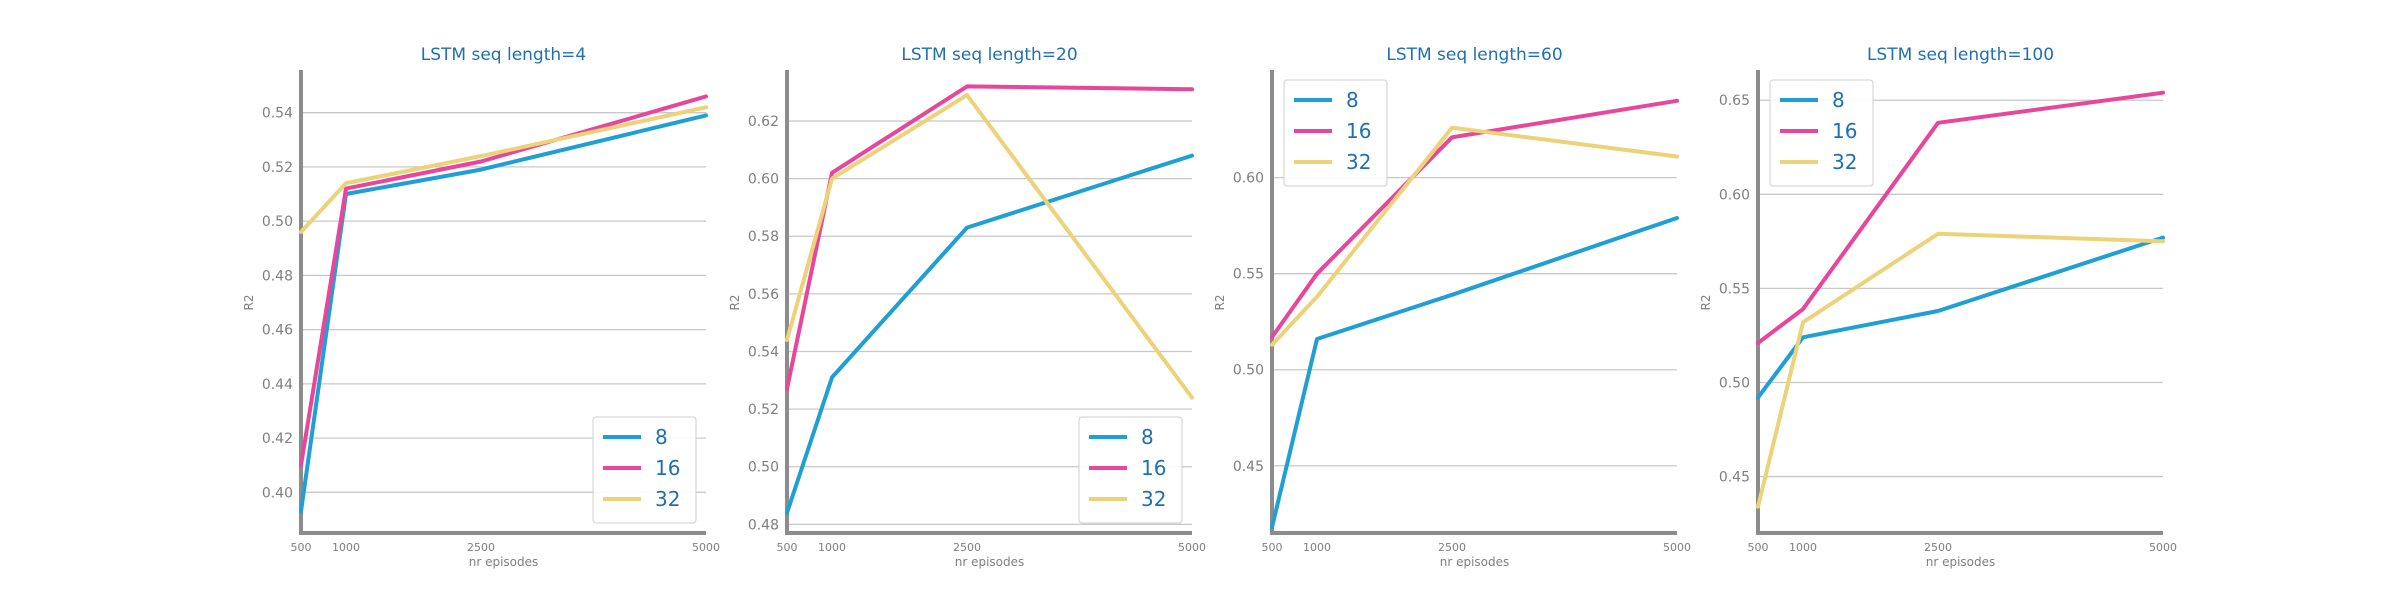 Image resolution: width=2400 pixels, height=600 pixels. Describe the element at coordinates (277, 493) in the screenshot. I see `y-tick-label: 0.40` at that location.